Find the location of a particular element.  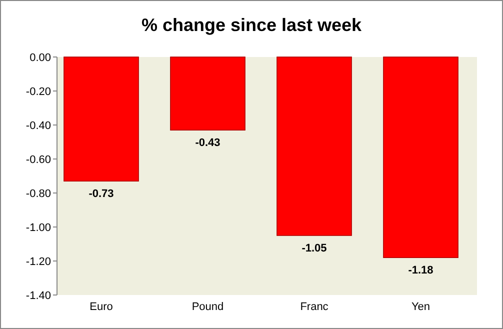

x-tick-label: Yen is located at coordinates (420, 307).